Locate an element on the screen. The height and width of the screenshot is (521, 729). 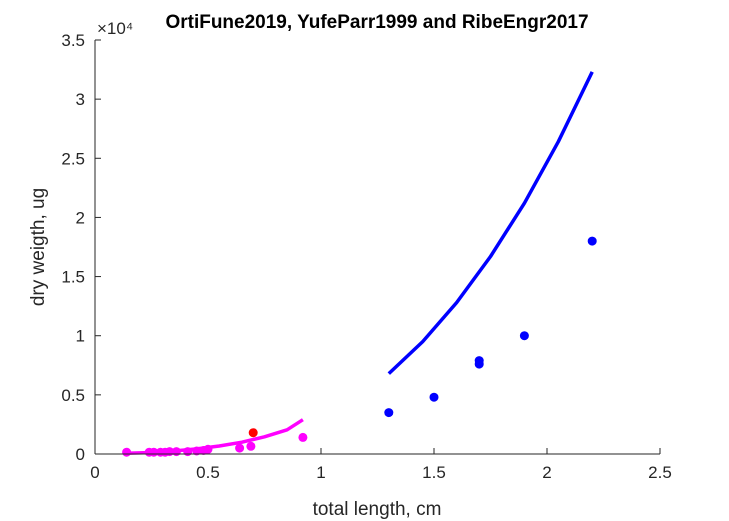
x-tick-label: 2 is located at coordinates (546, 472).